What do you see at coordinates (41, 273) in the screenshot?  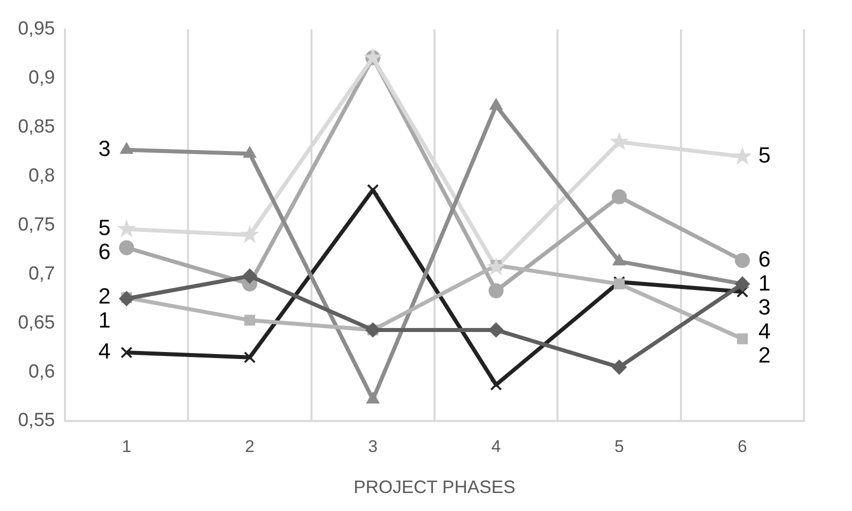 I see `y-tick-label: 0,7` at bounding box center [41, 273].